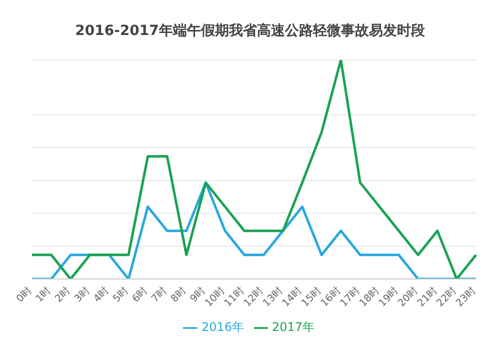 Image resolution: width=500 pixels, height=362 pixels. Describe the element at coordinates (178, 294) in the screenshot. I see `x-tick-label: 8时` at that location.